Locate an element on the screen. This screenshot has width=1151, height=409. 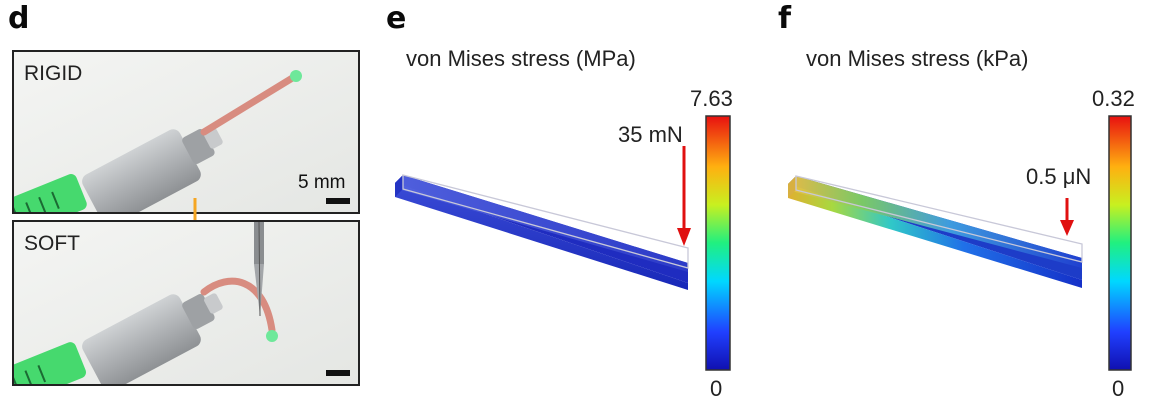
scale-bar-rigid is located at coordinates (338, 201).